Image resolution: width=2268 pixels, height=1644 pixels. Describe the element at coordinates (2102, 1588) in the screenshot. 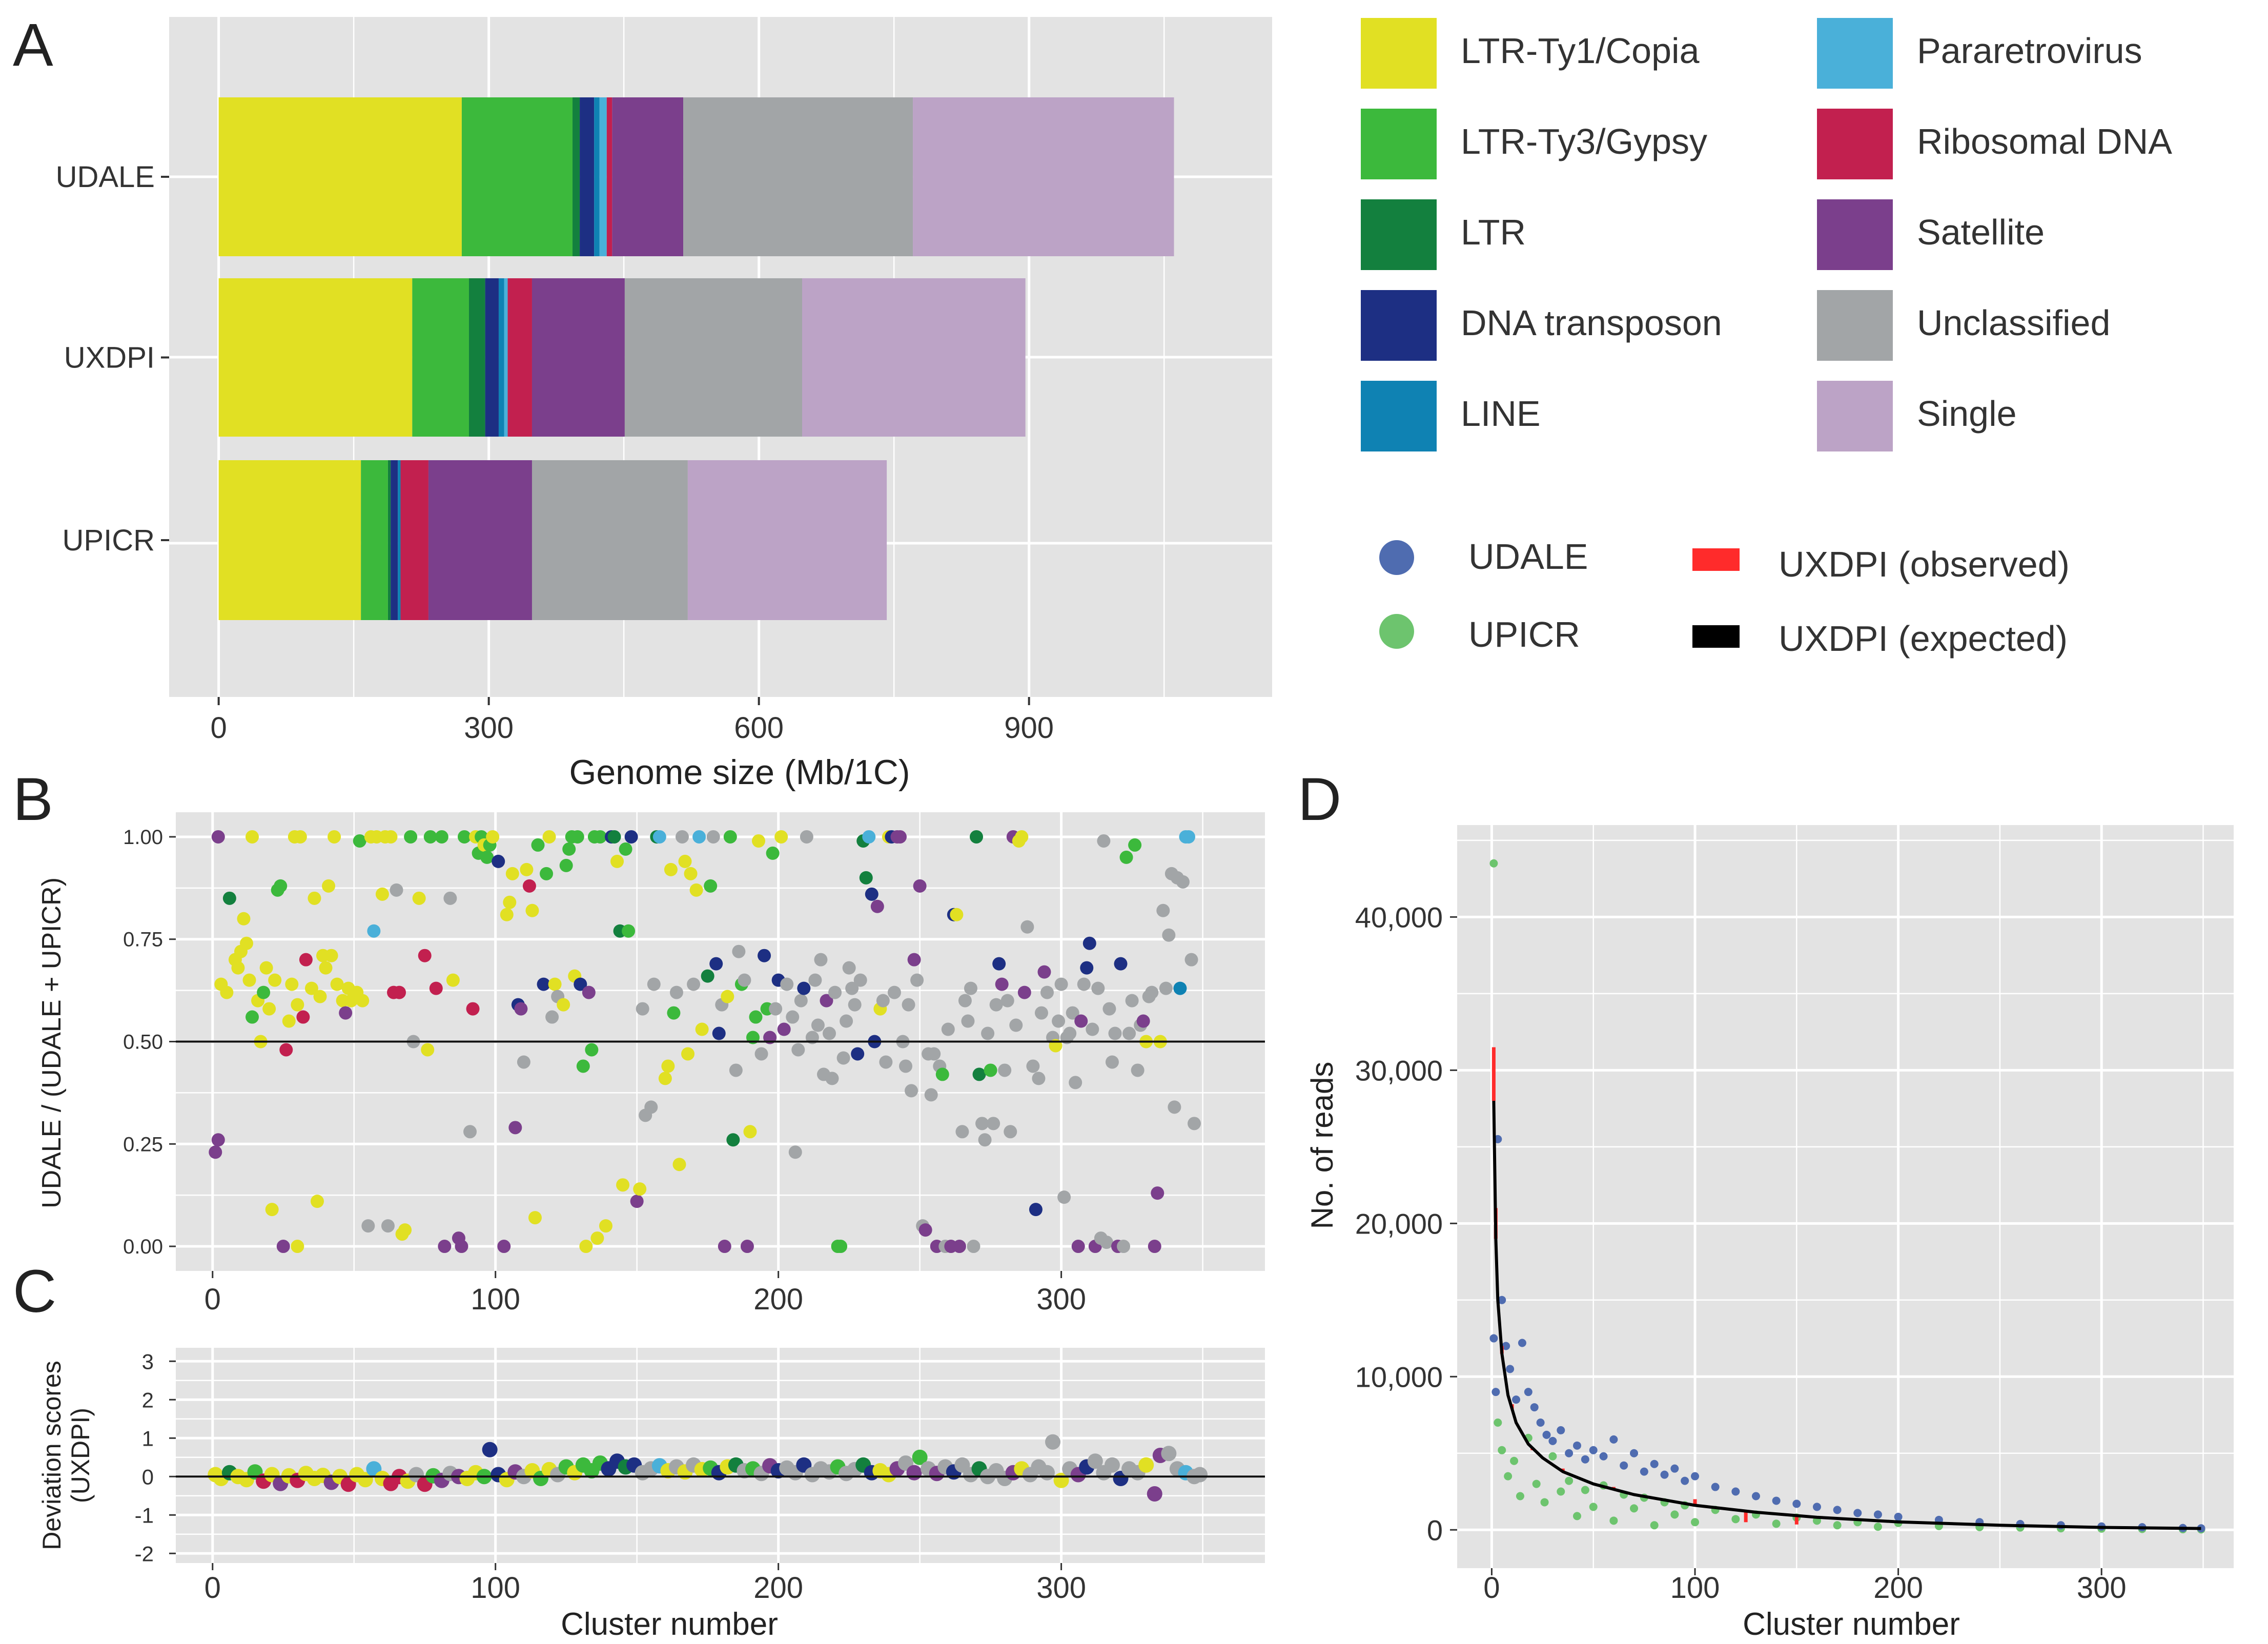

I see `x-tick-label: 300` at that location.